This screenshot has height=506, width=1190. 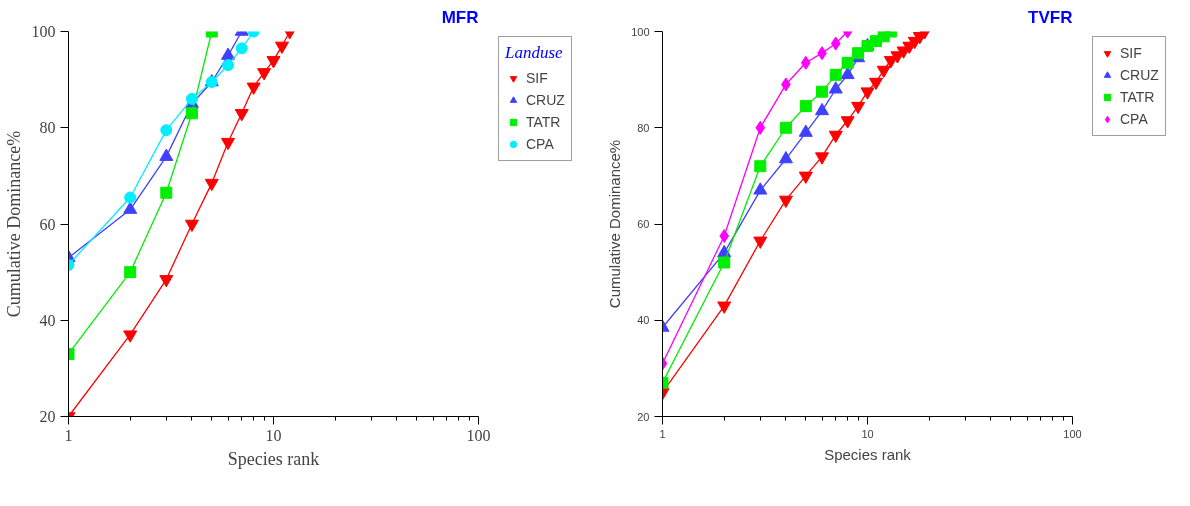 I want to click on chart-title: MFR, so click(x=460, y=17).